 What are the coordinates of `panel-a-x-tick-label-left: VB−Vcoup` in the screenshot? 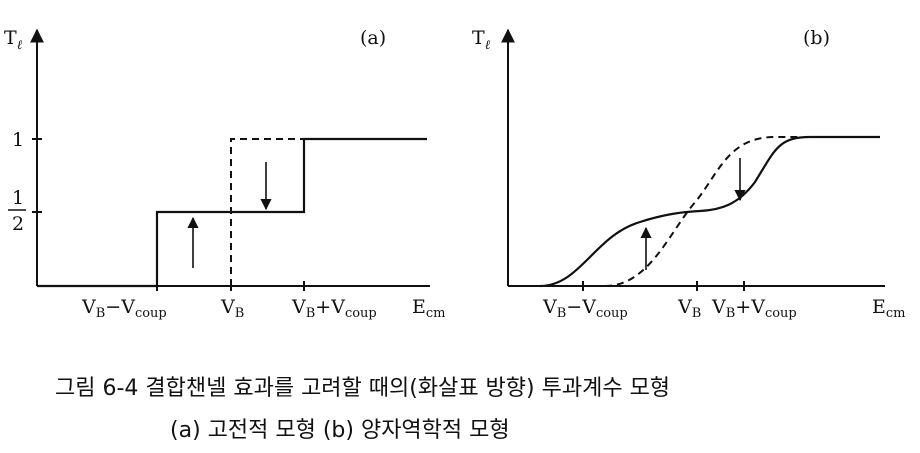 It's located at (124, 308).